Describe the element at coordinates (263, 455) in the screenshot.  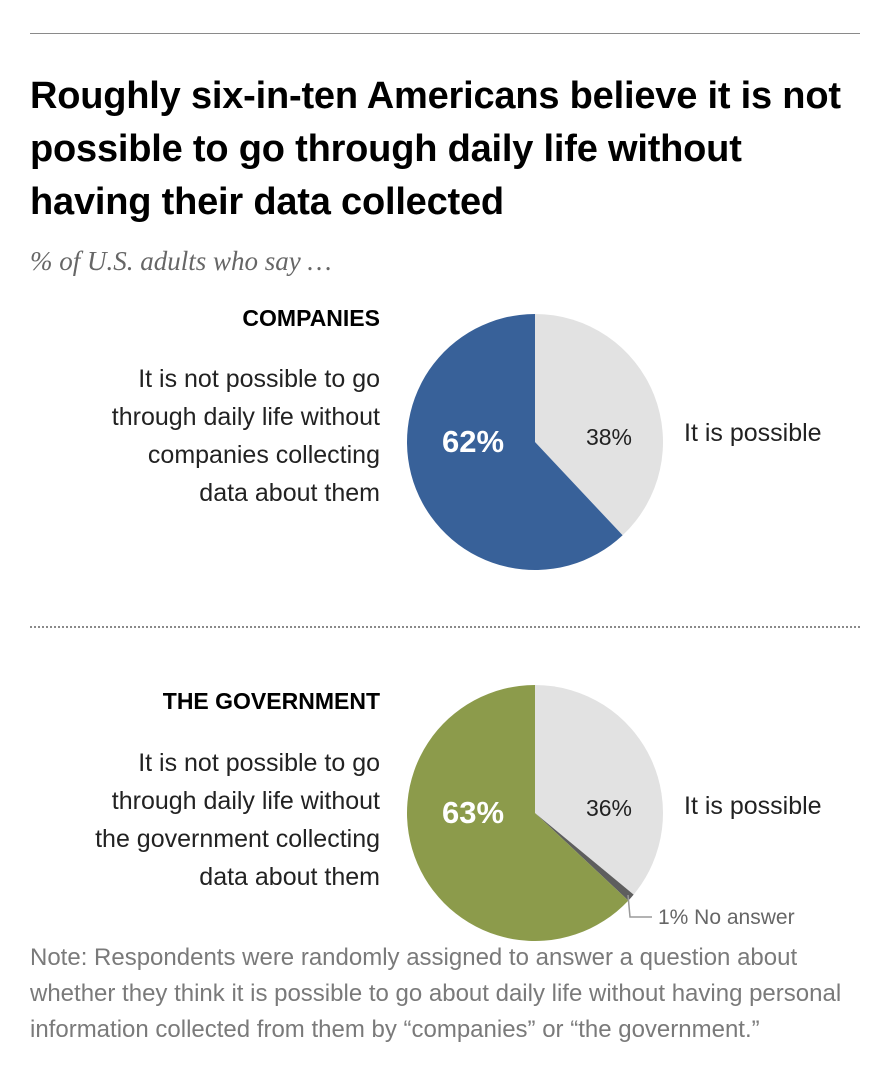
I see `companies-description-line: companies collecting` at that location.